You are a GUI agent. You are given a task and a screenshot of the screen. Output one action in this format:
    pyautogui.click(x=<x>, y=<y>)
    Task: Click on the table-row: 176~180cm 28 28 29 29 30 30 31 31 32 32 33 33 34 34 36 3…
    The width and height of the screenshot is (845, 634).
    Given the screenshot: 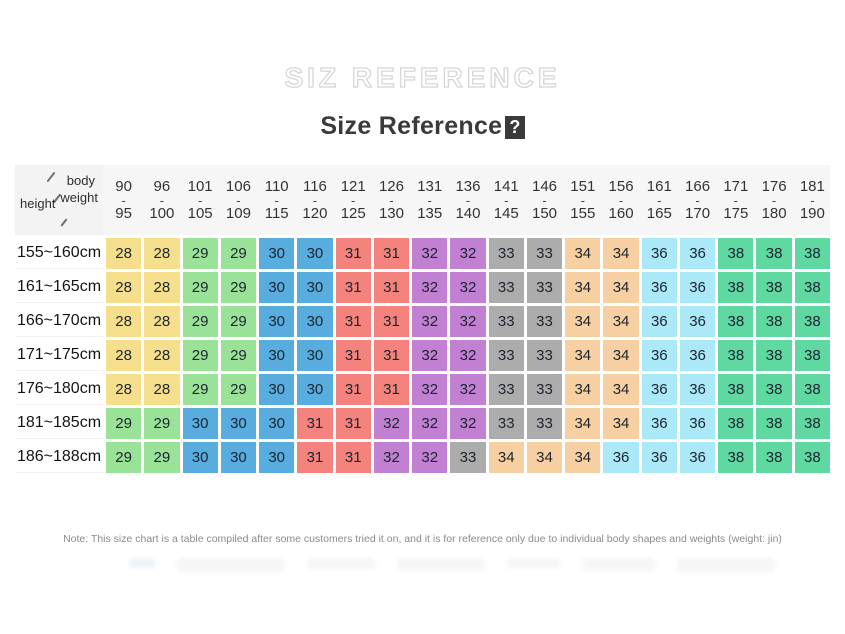 What is the action you would take?
    pyautogui.click(x=422, y=389)
    